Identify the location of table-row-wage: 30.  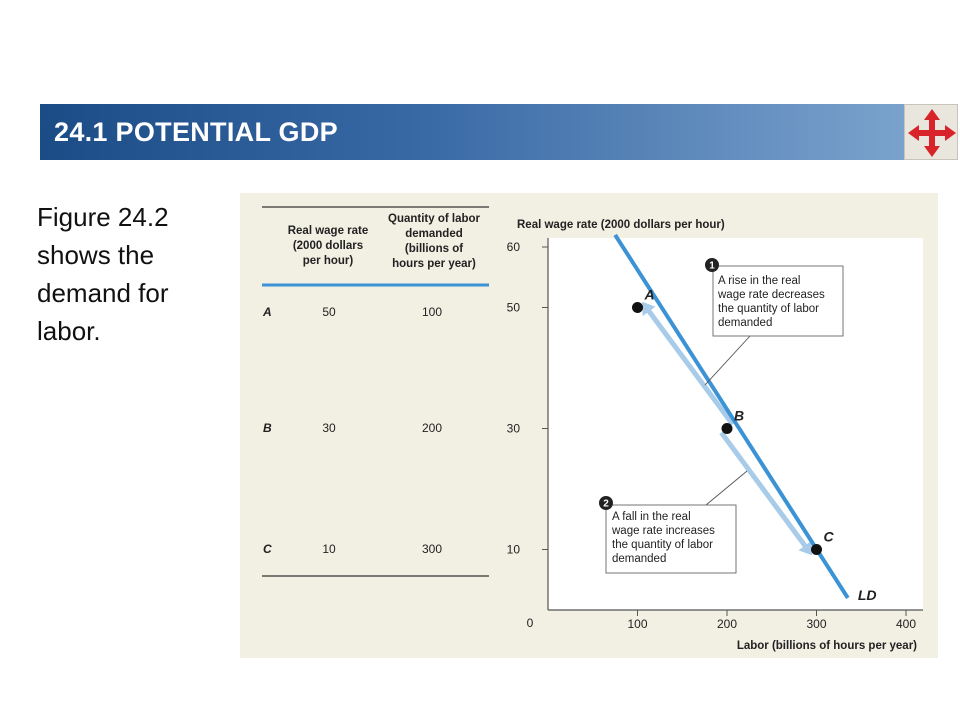
(329, 428).